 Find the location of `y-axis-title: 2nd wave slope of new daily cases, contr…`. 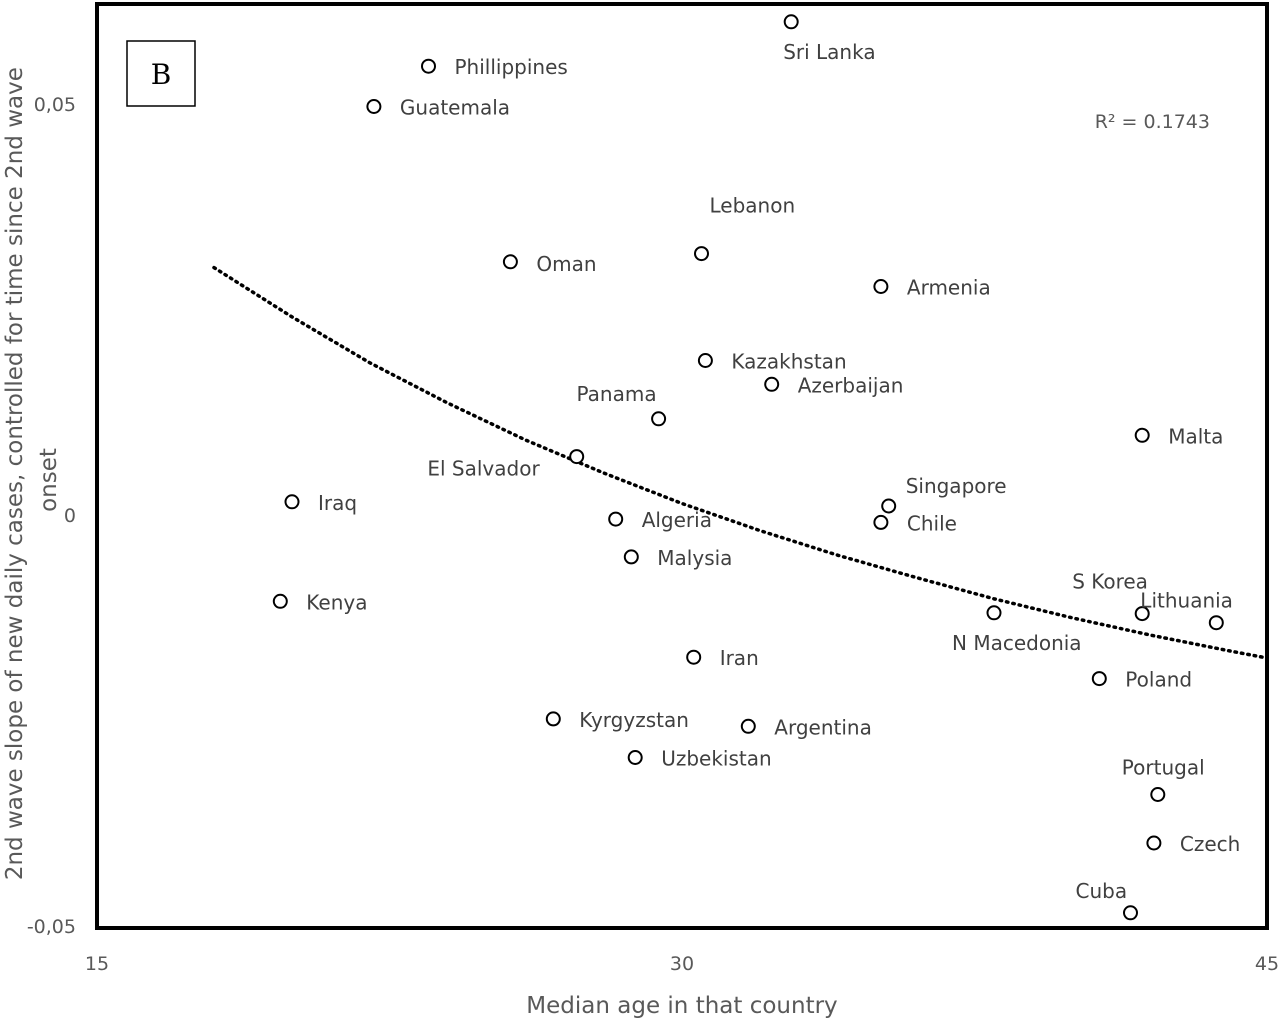

y-axis-title: 2nd wave slope of new daily cases, contr… is located at coordinates (32, 470).